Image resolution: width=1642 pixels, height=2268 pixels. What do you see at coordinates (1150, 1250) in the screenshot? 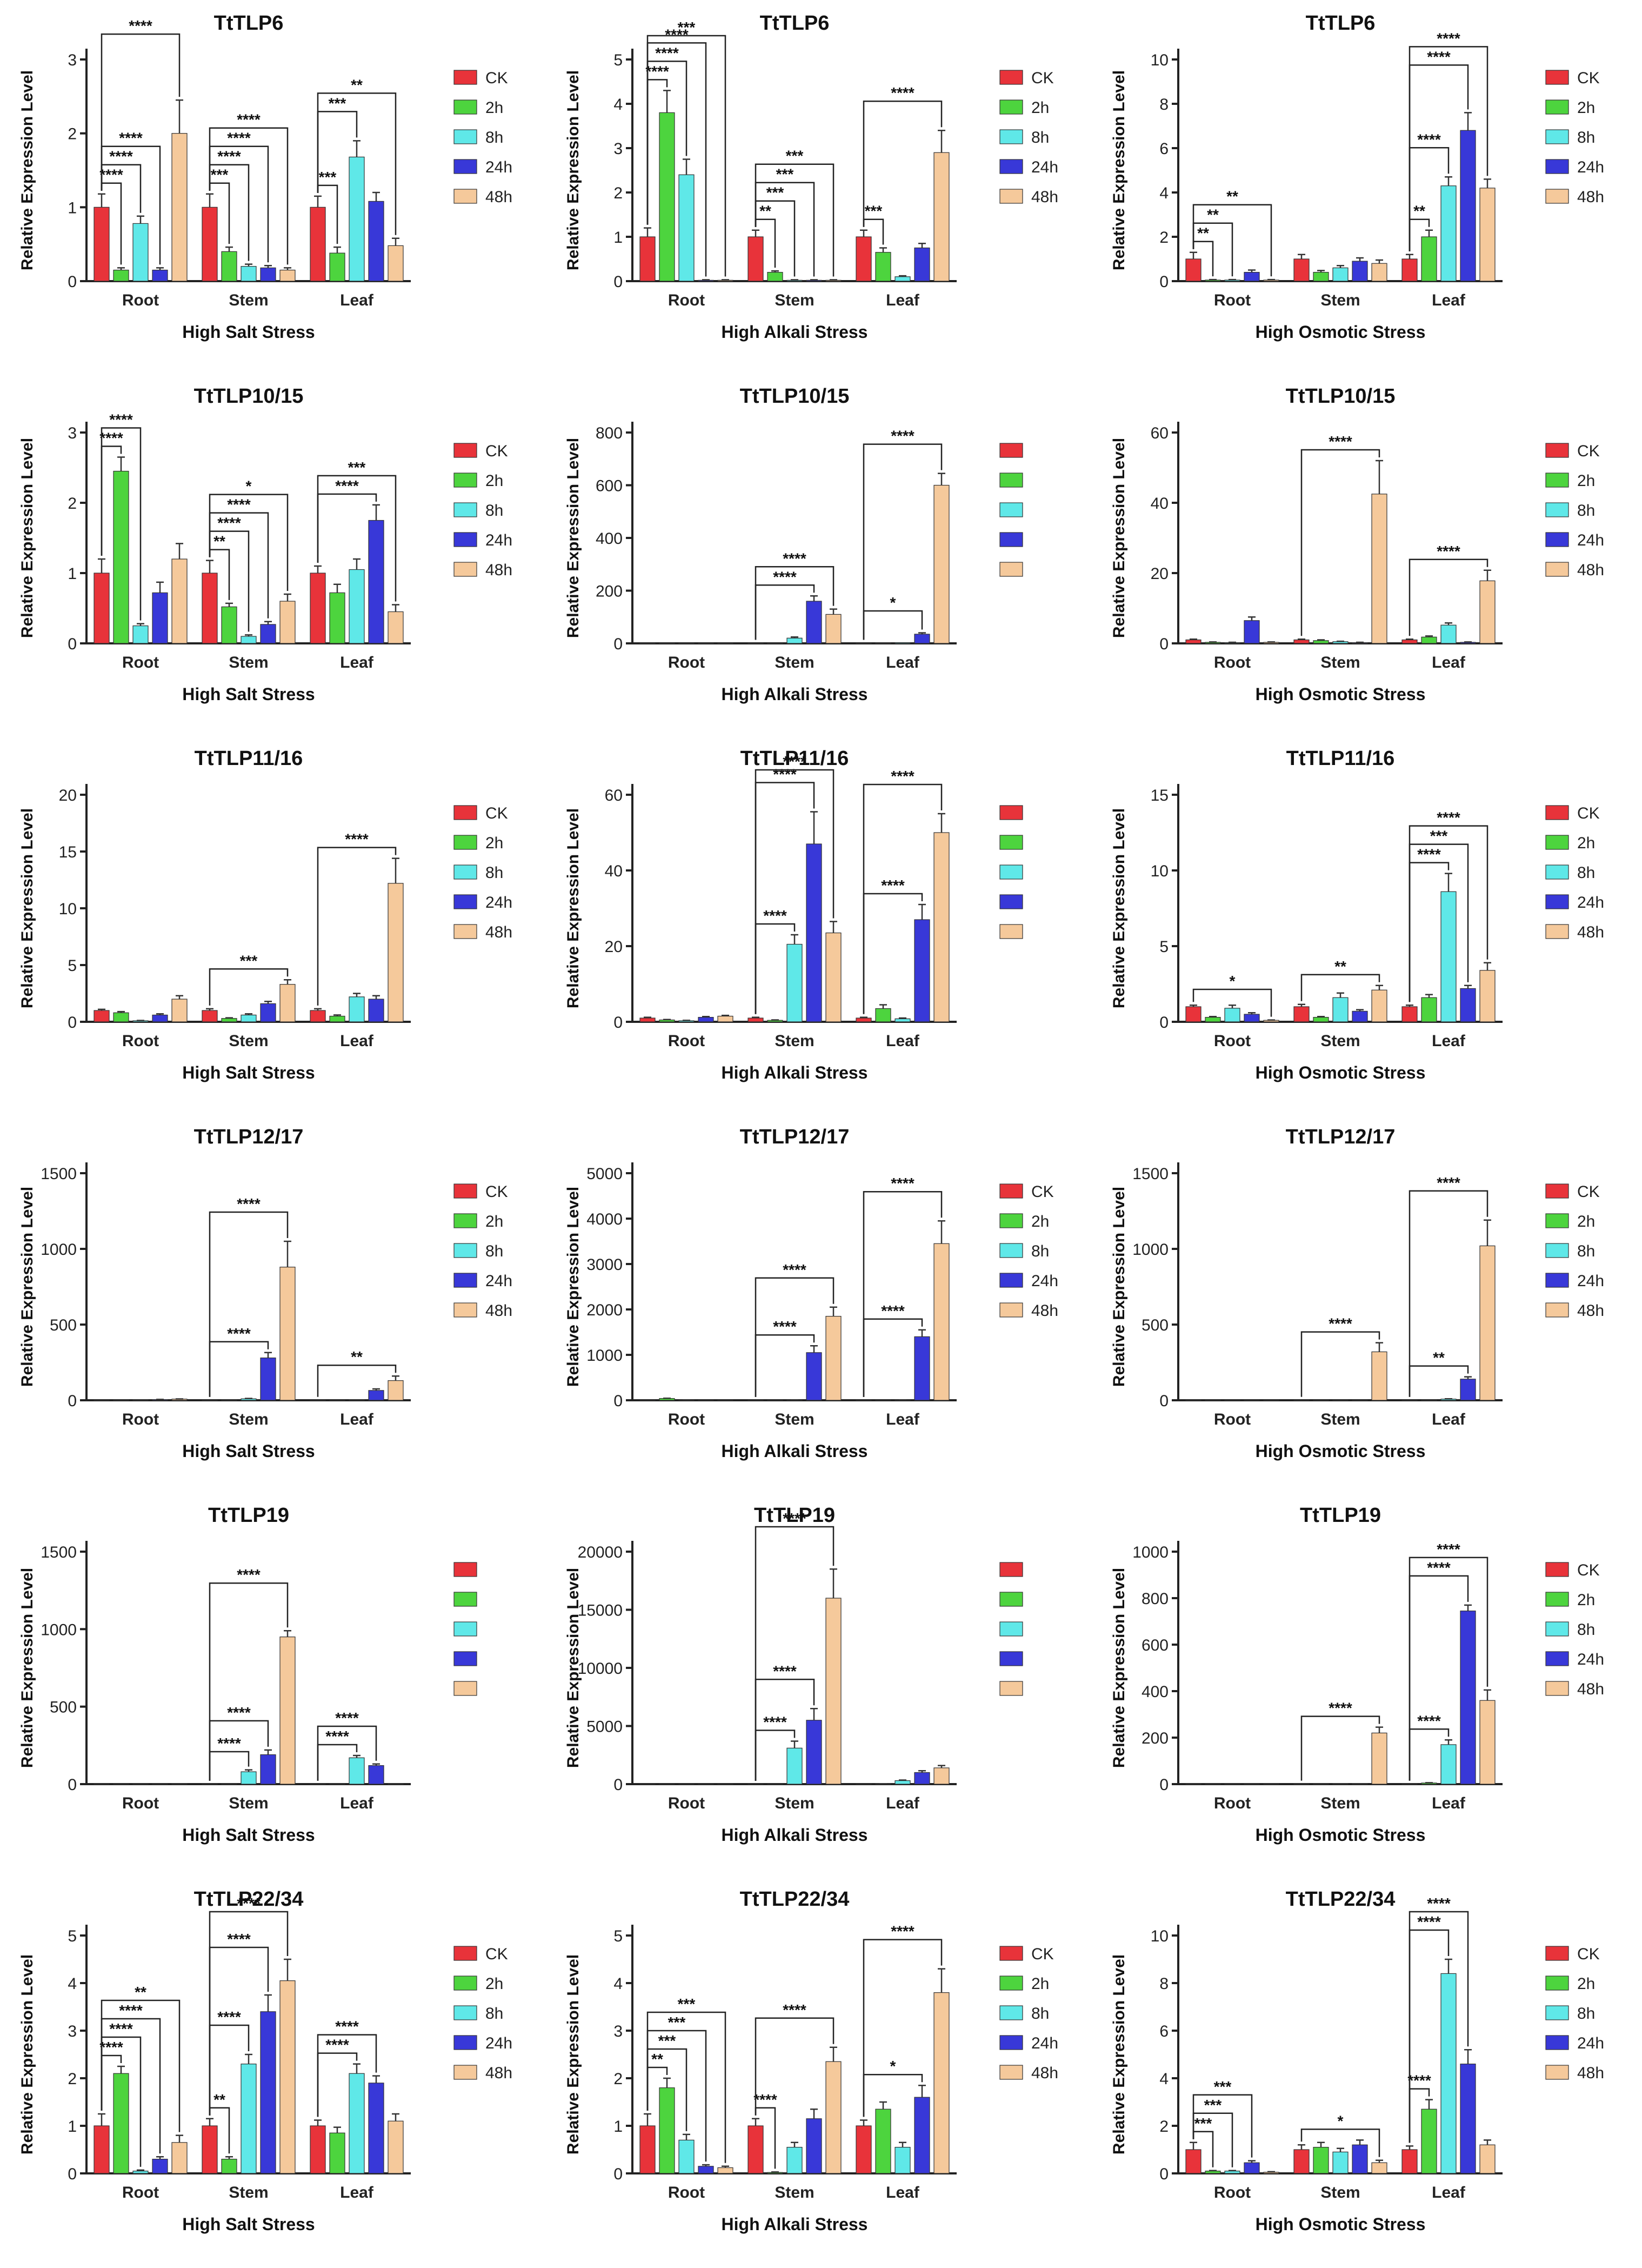
I see `y-tick-label: 1000` at bounding box center [1150, 1250].